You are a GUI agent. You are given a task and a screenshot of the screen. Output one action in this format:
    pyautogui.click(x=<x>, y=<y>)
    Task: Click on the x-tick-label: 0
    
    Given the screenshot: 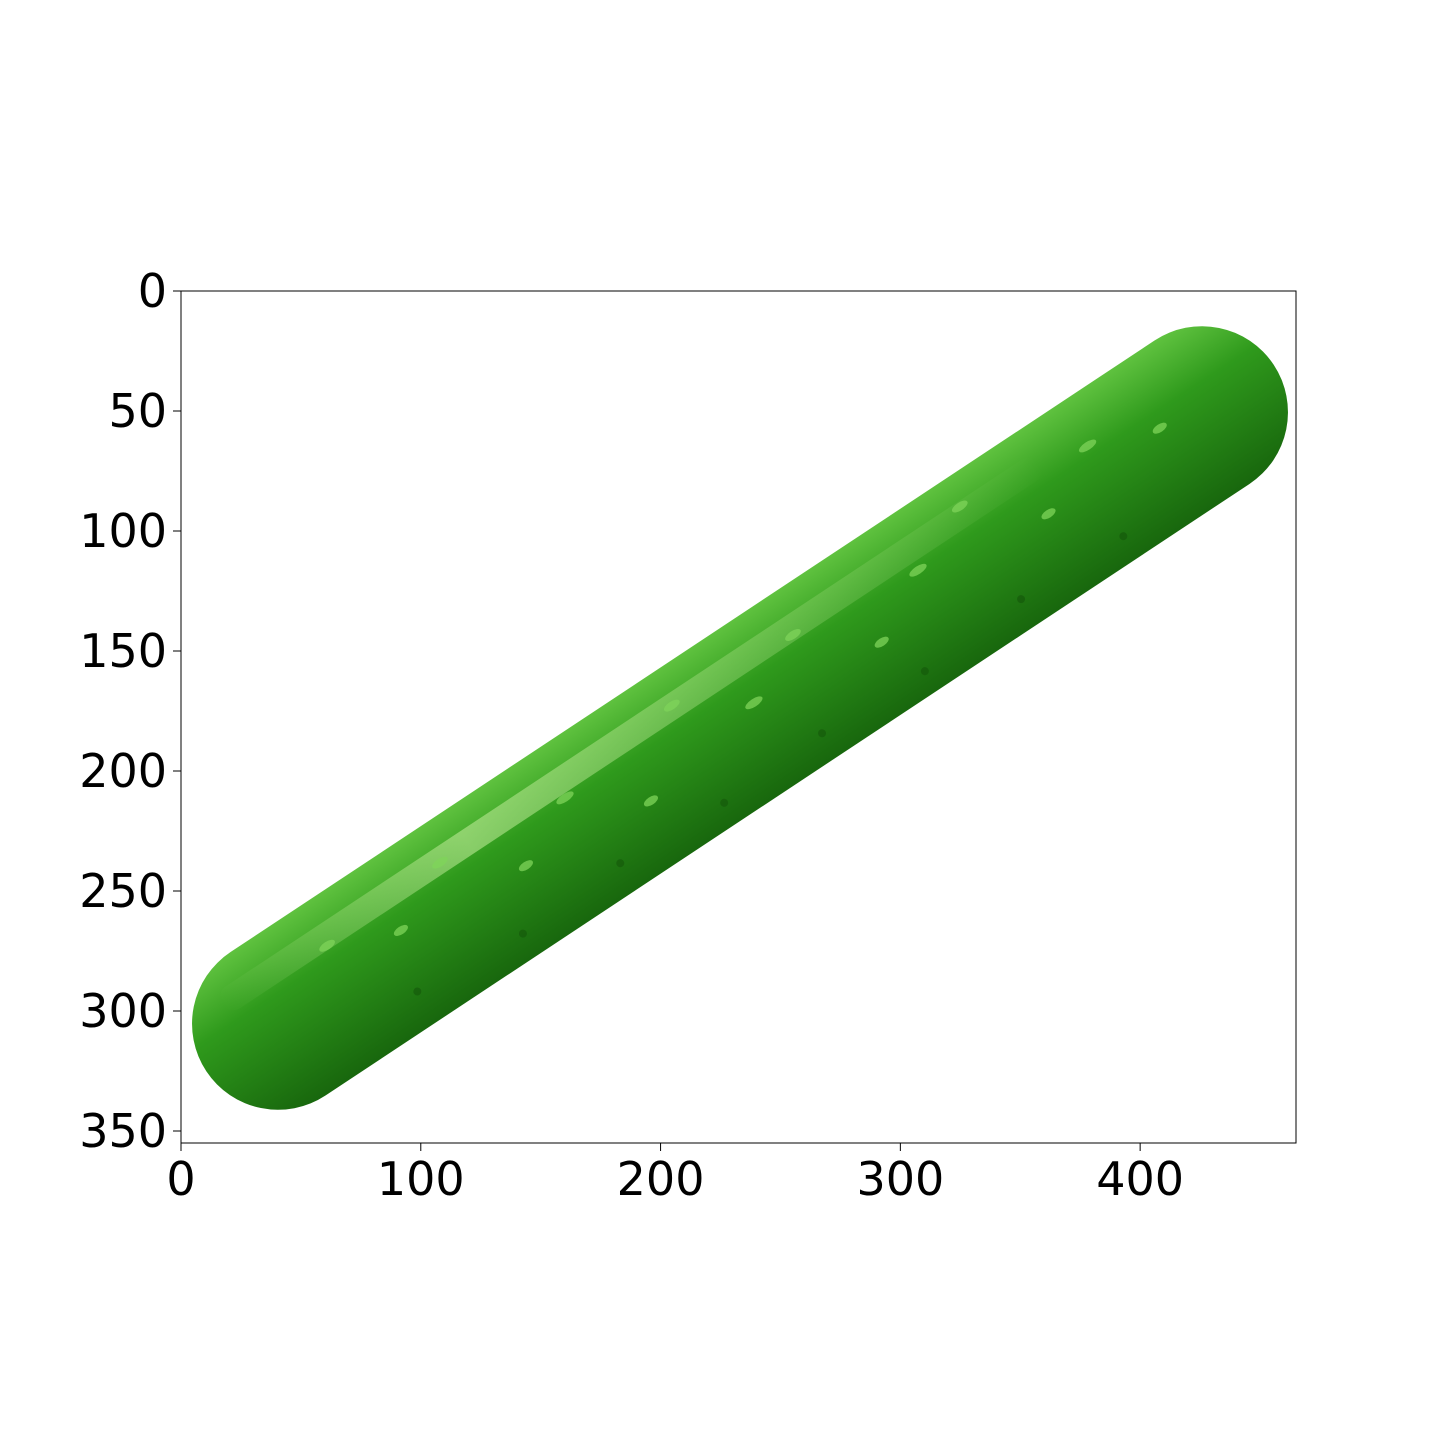 What is the action you would take?
    pyautogui.click(x=180, y=1179)
    